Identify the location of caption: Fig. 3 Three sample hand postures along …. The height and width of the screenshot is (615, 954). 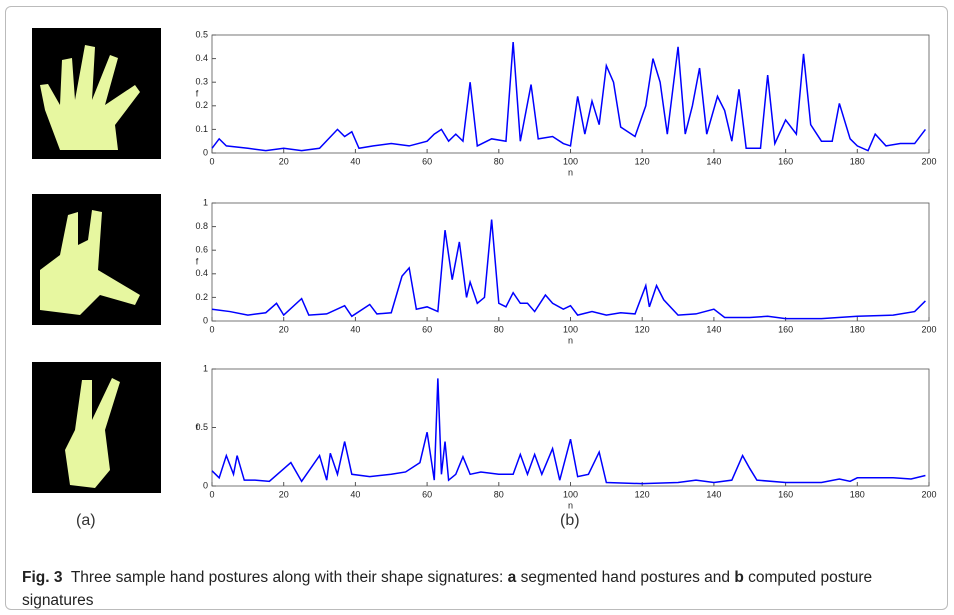
(472, 589).